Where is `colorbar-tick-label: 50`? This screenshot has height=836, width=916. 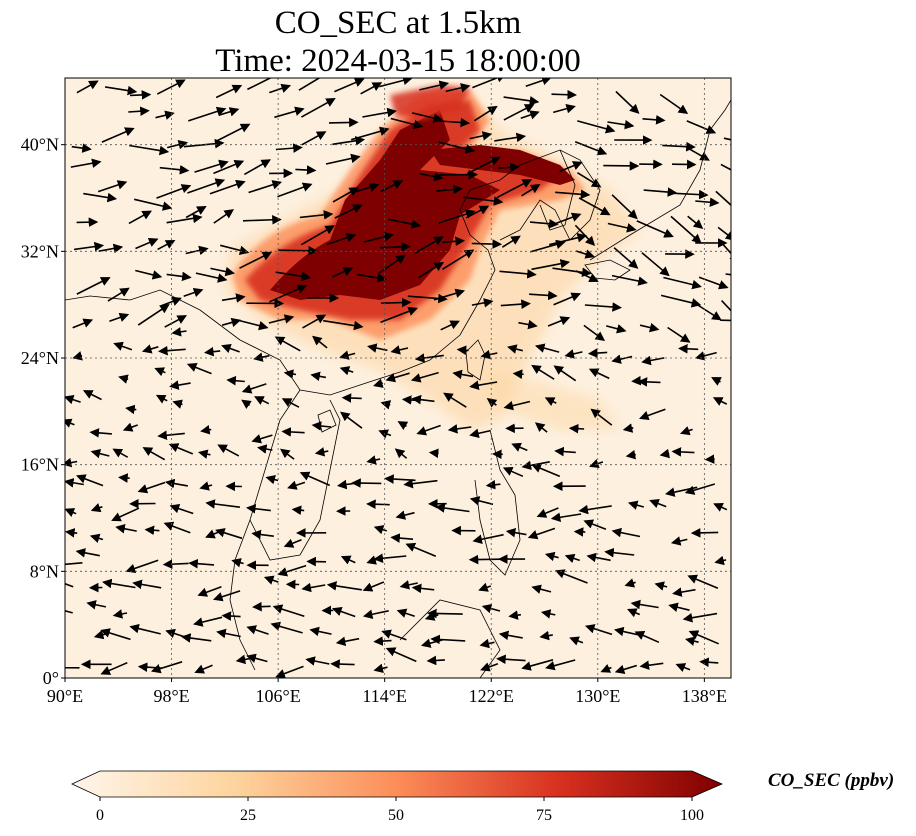
colorbar-tick-label: 50 is located at coordinates (396, 815).